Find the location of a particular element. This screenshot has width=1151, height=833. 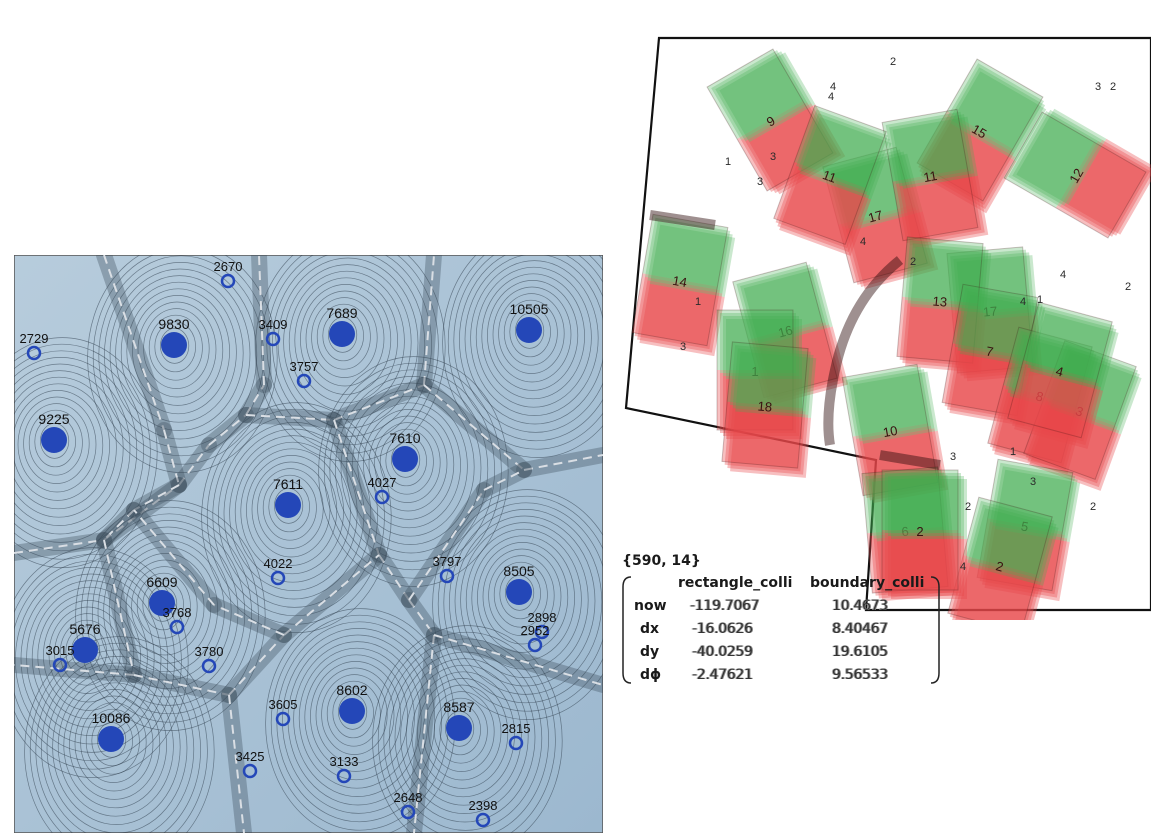

rectangle-piece: 14 is located at coordinates (683, 285).